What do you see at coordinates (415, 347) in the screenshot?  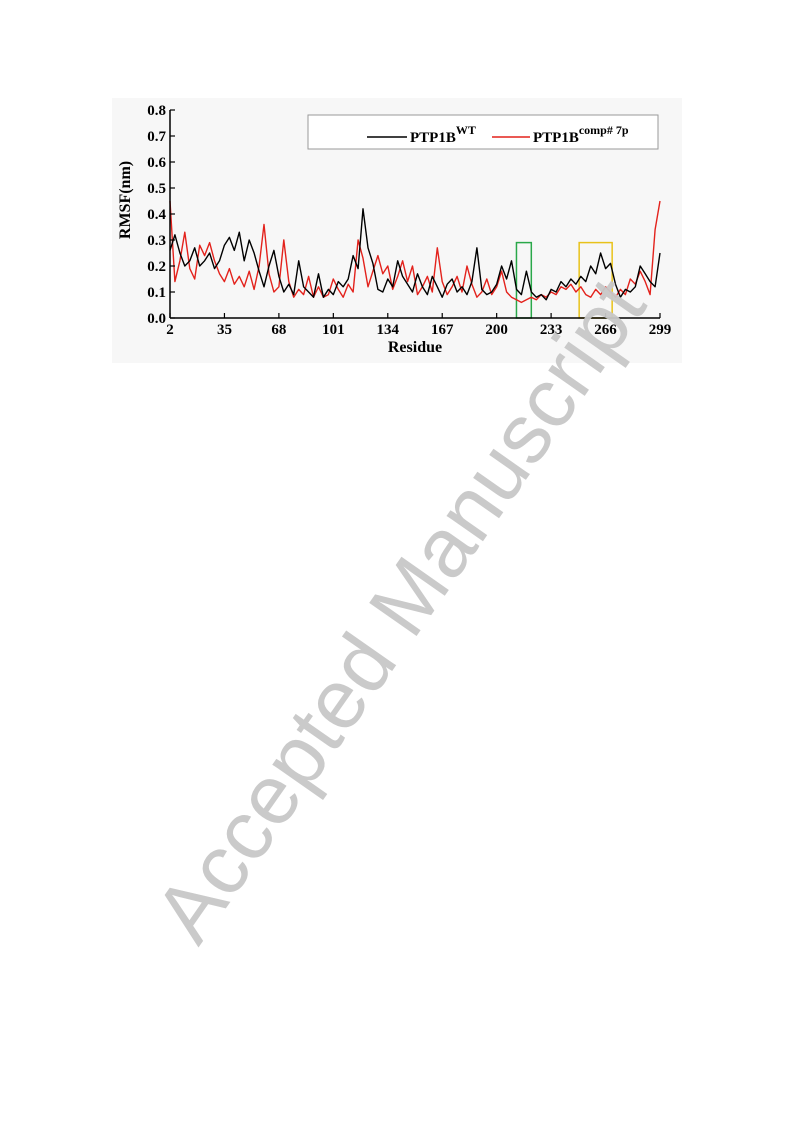 I see `x-axis-title: Residue` at bounding box center [415, 347].